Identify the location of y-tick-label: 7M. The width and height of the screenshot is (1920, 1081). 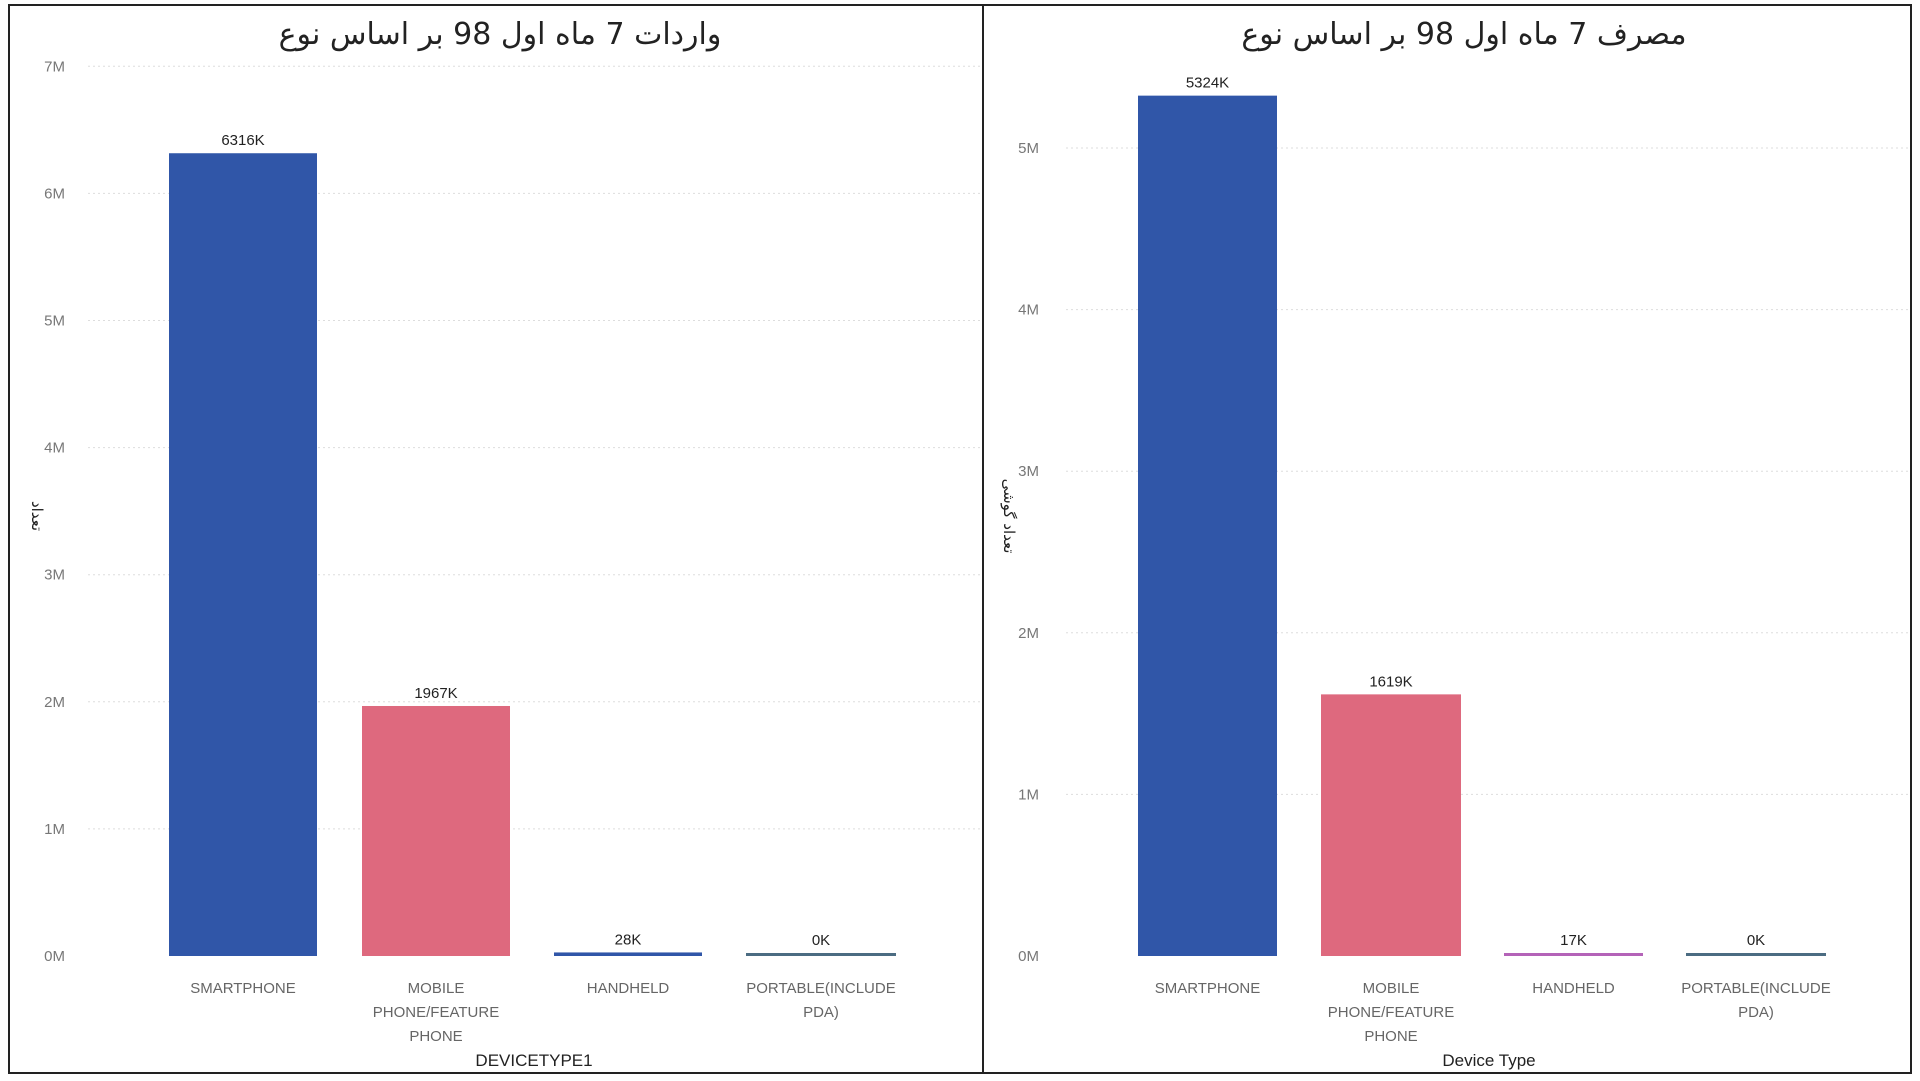
(54, 66).